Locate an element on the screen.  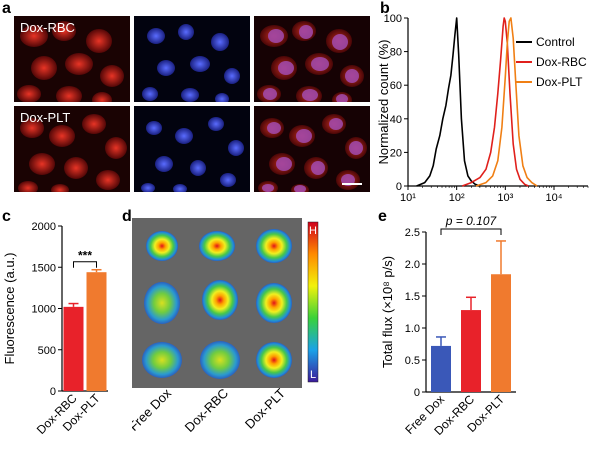
panel-letter-d: d is located at coordinates (127, 216).